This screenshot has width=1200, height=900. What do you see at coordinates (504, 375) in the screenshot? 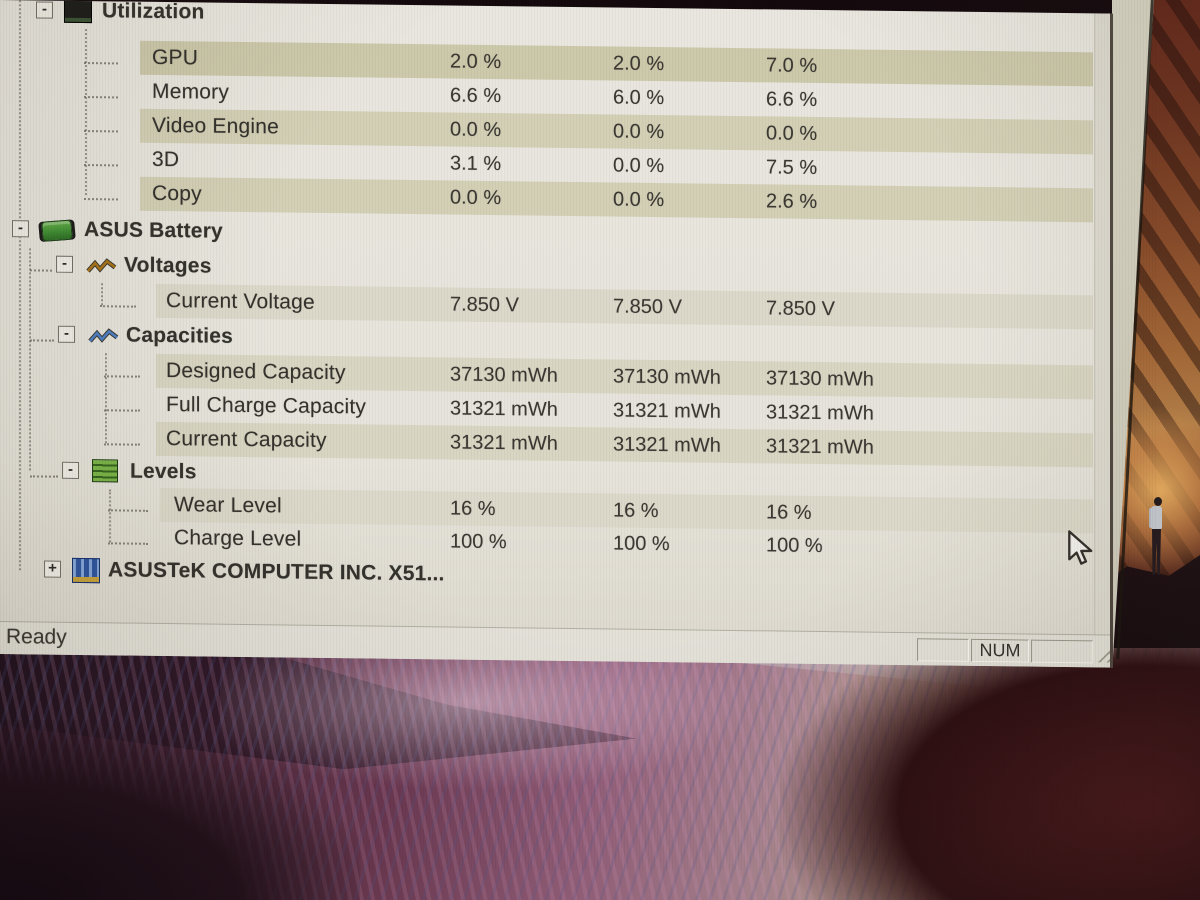
I see `row-value-col1: 37130 mWh` at bounding box center [504, 375].